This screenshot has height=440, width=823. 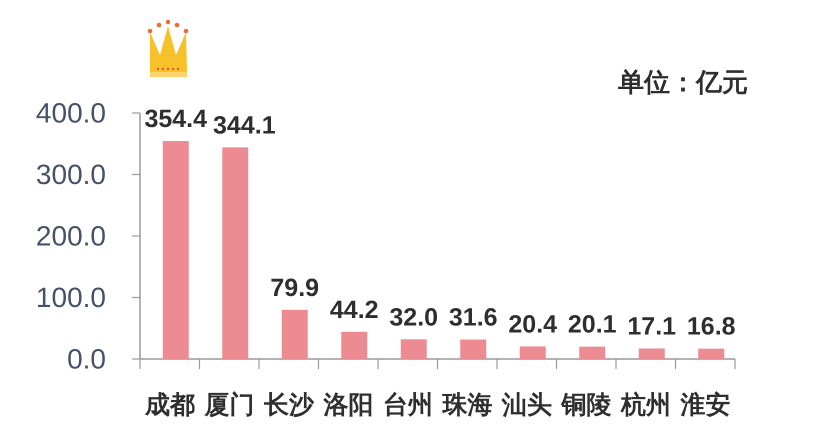 What do you see at coordinates (592, 324) in the screenshot?
I see `data-label: 20.1` at bounding box center [592, 324].